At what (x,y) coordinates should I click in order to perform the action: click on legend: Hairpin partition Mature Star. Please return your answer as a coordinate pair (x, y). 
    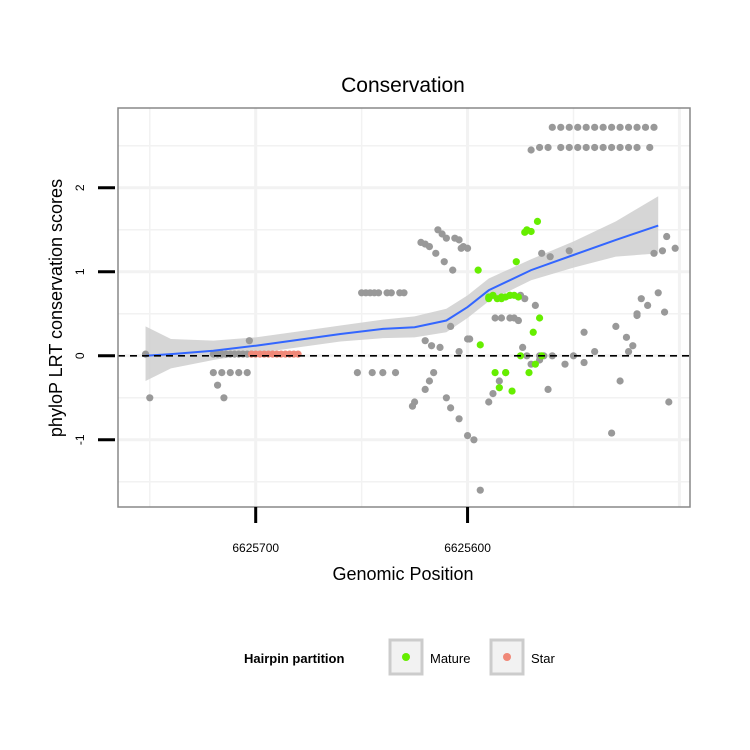
    Looking at the image, I should click on (400, 657).